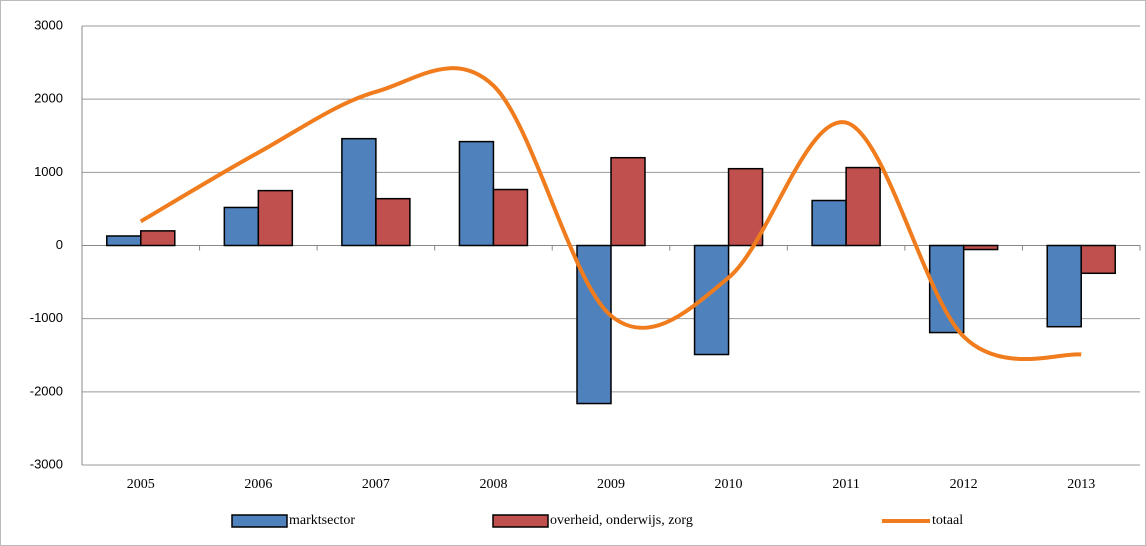 This screenshot has width=1146, height=546. What do you see at coordinates (729, 484) in the screenshot?
I see `x-tick-label: 2010` at bounding box center [729, 484].